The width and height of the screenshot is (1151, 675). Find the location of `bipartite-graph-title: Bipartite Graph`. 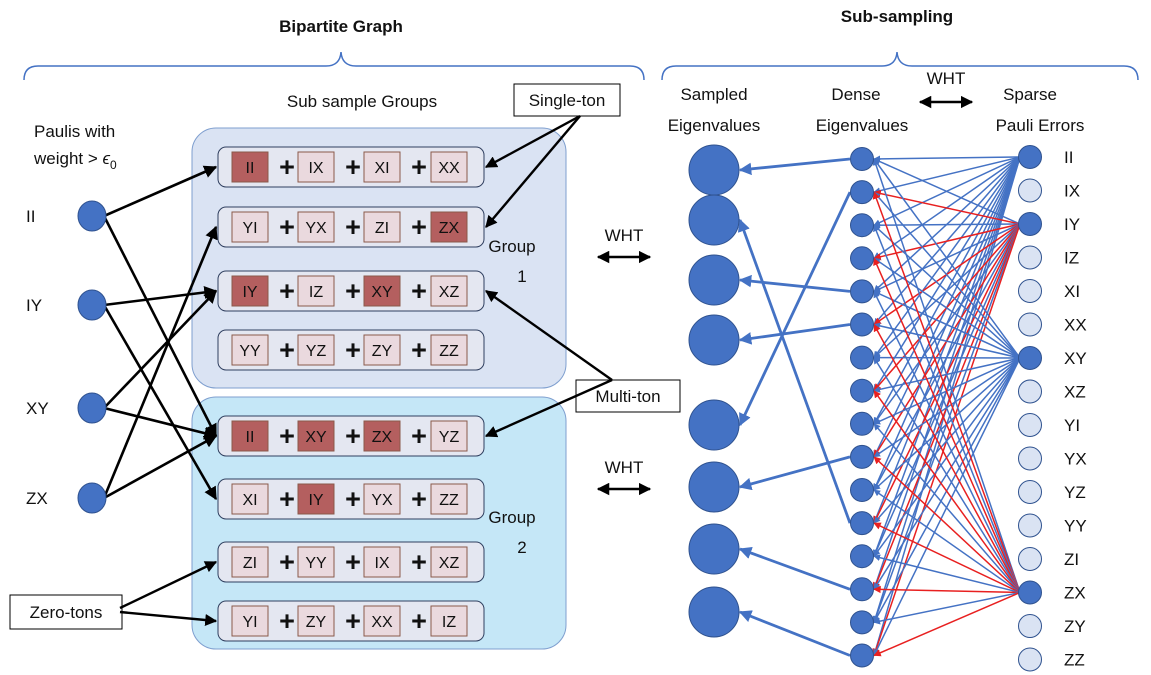

bipartite-graph-title: Bipartite Graph is located at coordinates (341, 26).